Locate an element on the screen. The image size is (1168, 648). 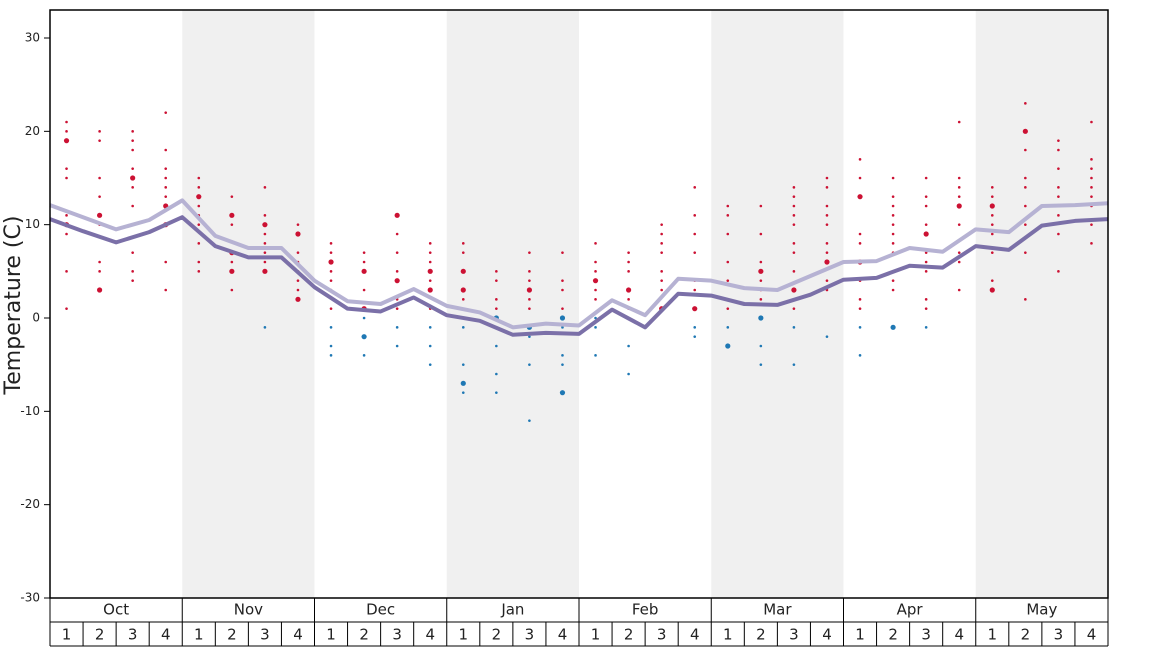
y-tick-label: 20 is located at coordinates (32, 131).